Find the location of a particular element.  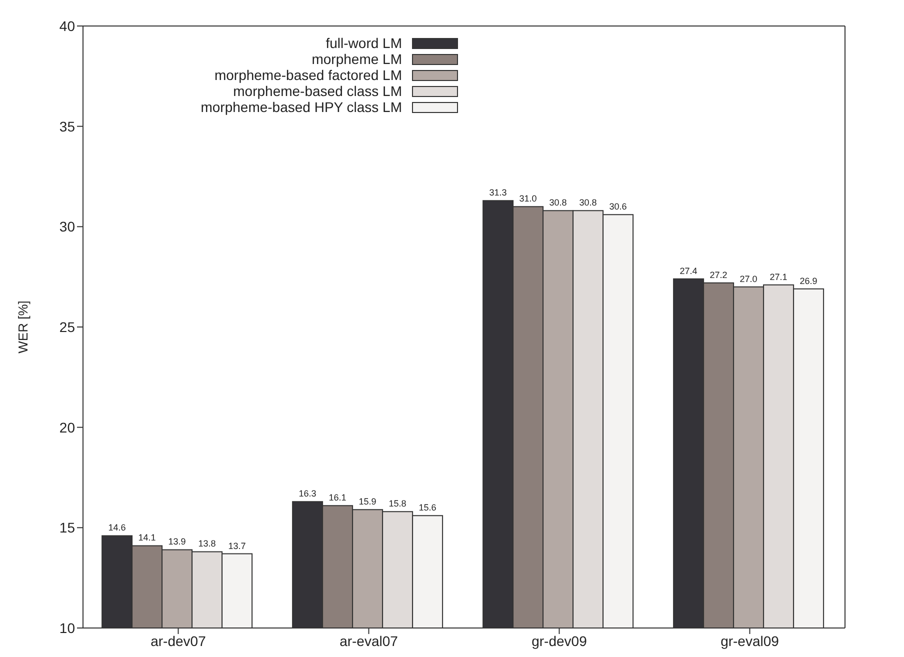

data-label: 27.0 is located at coordinates (749, 279).